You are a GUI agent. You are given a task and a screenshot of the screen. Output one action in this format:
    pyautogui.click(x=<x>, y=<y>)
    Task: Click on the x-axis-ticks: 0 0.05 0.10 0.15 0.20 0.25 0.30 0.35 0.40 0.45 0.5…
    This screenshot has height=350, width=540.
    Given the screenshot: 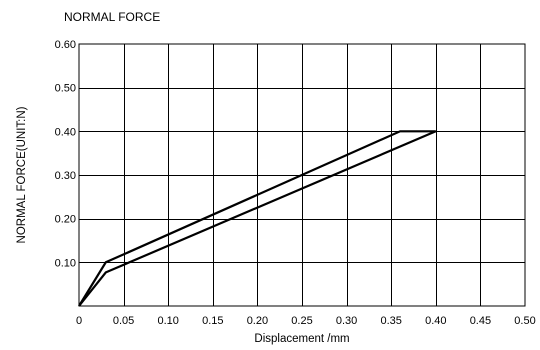 What is the action you would take?
    pyautogui.click(x=306, y=321)
    